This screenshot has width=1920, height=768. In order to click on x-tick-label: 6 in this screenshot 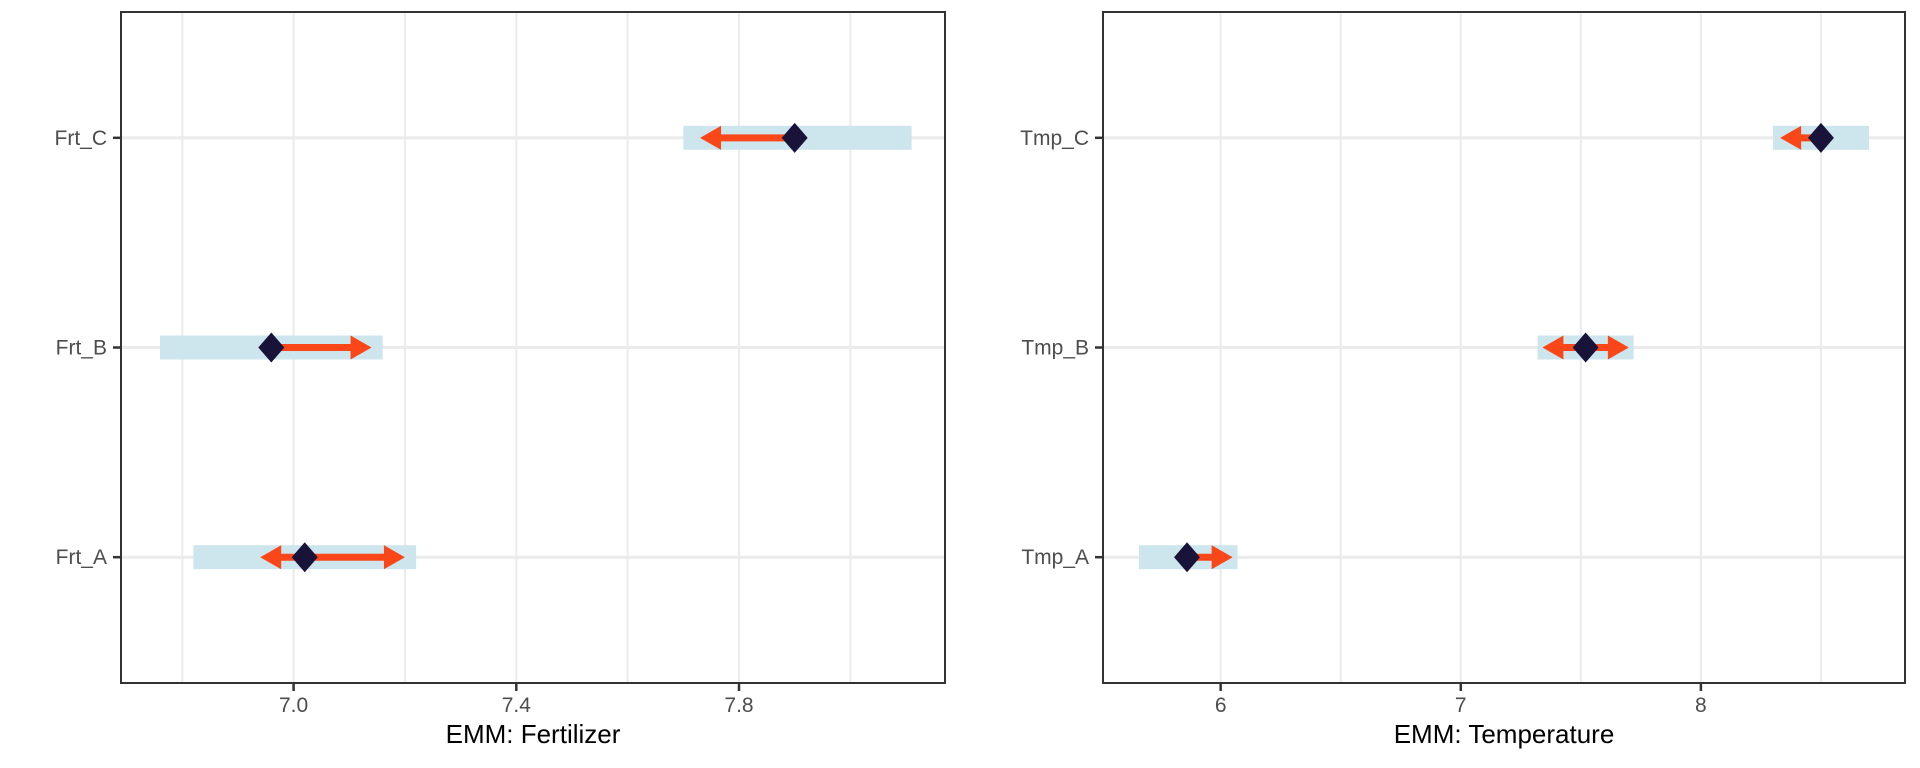, I will do `click(1221, 705)`.